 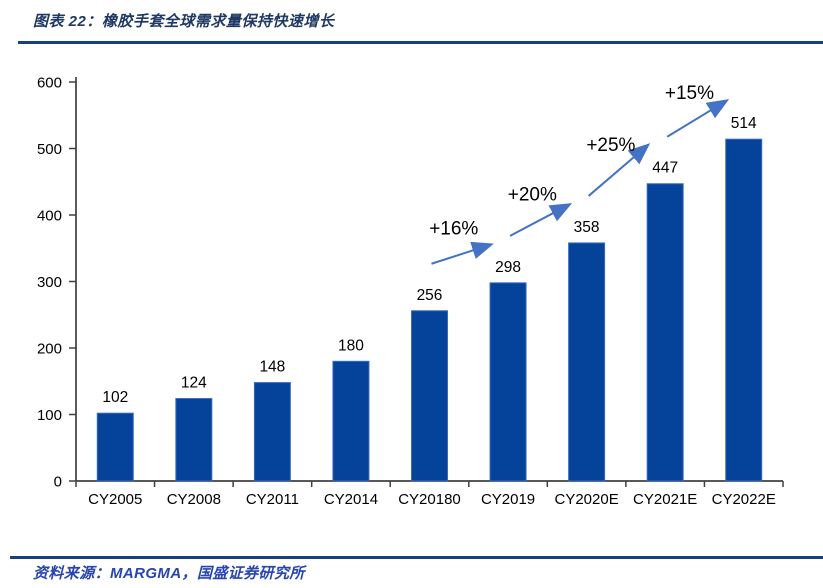 I want to click on header-rule, so click(x=420, y=42).